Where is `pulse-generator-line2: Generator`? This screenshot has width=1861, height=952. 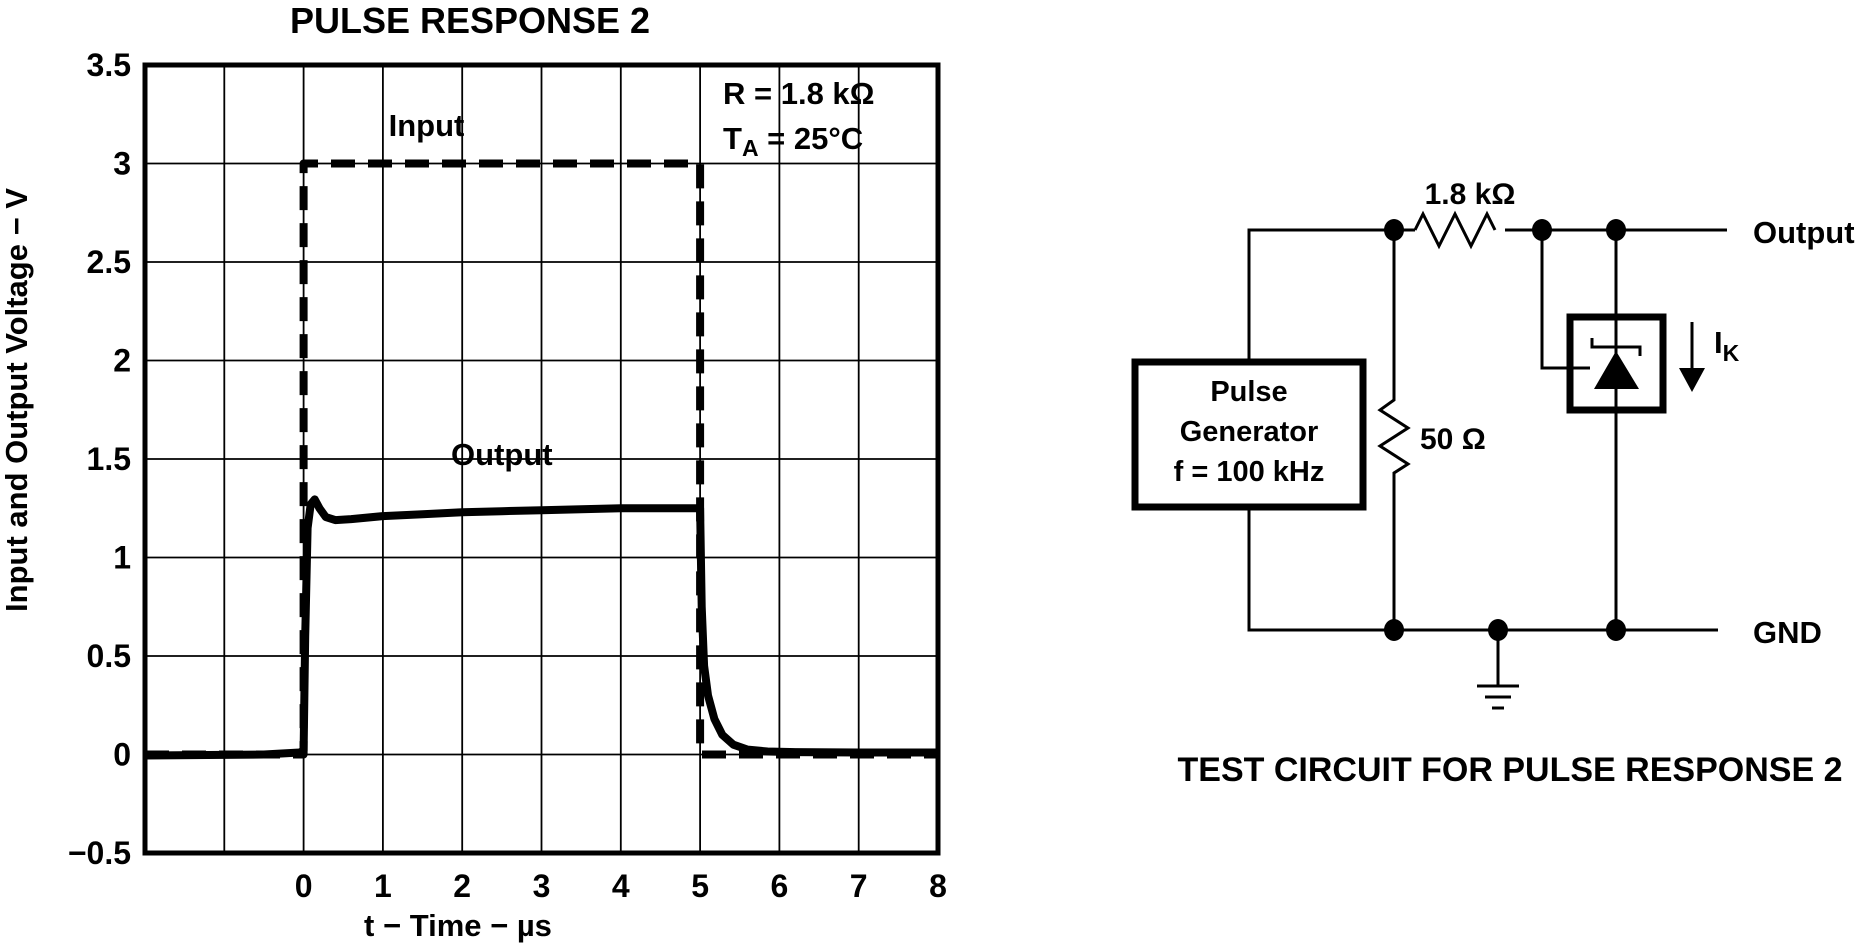 pulse-generator-line2: Generator is located at coordinates (1249, 432).